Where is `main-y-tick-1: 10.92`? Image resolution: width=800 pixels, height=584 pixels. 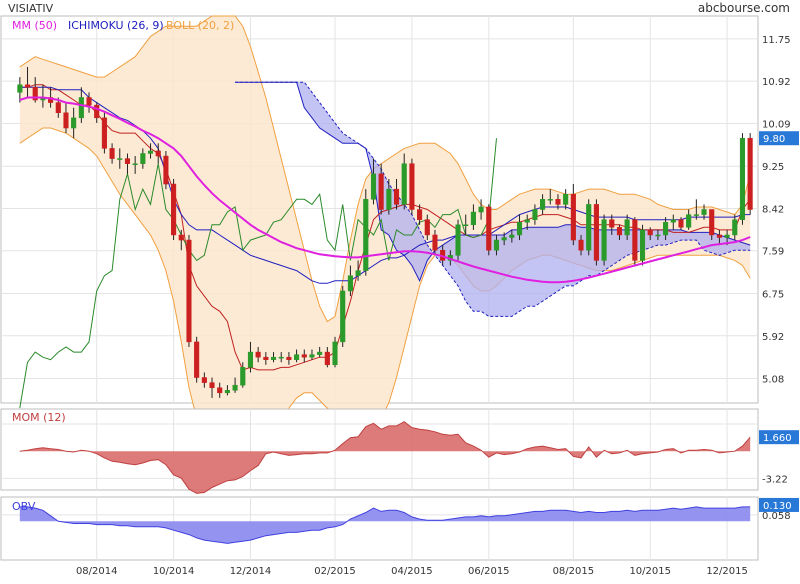 main-y-tick-1: 10.92 is located at coordinates (776, 82).